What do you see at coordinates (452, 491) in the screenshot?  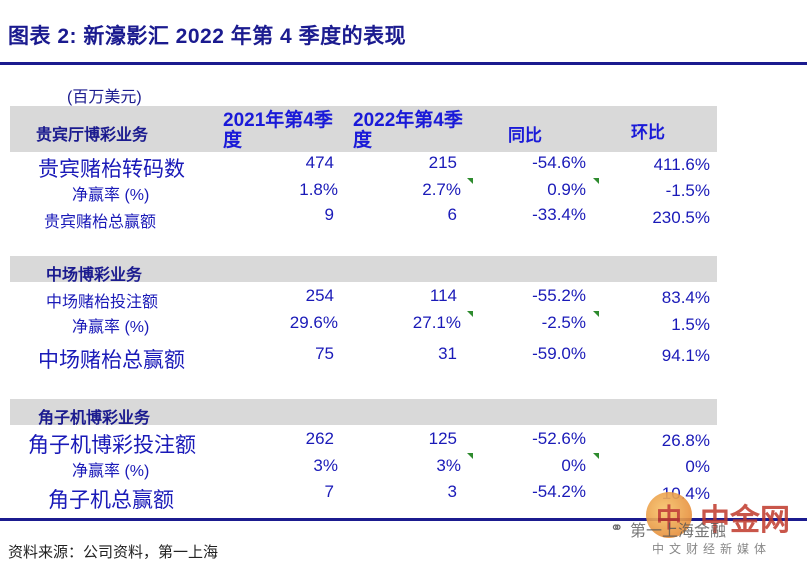 I see `cell-2022q4: 3` at bounding box center [452, 491].